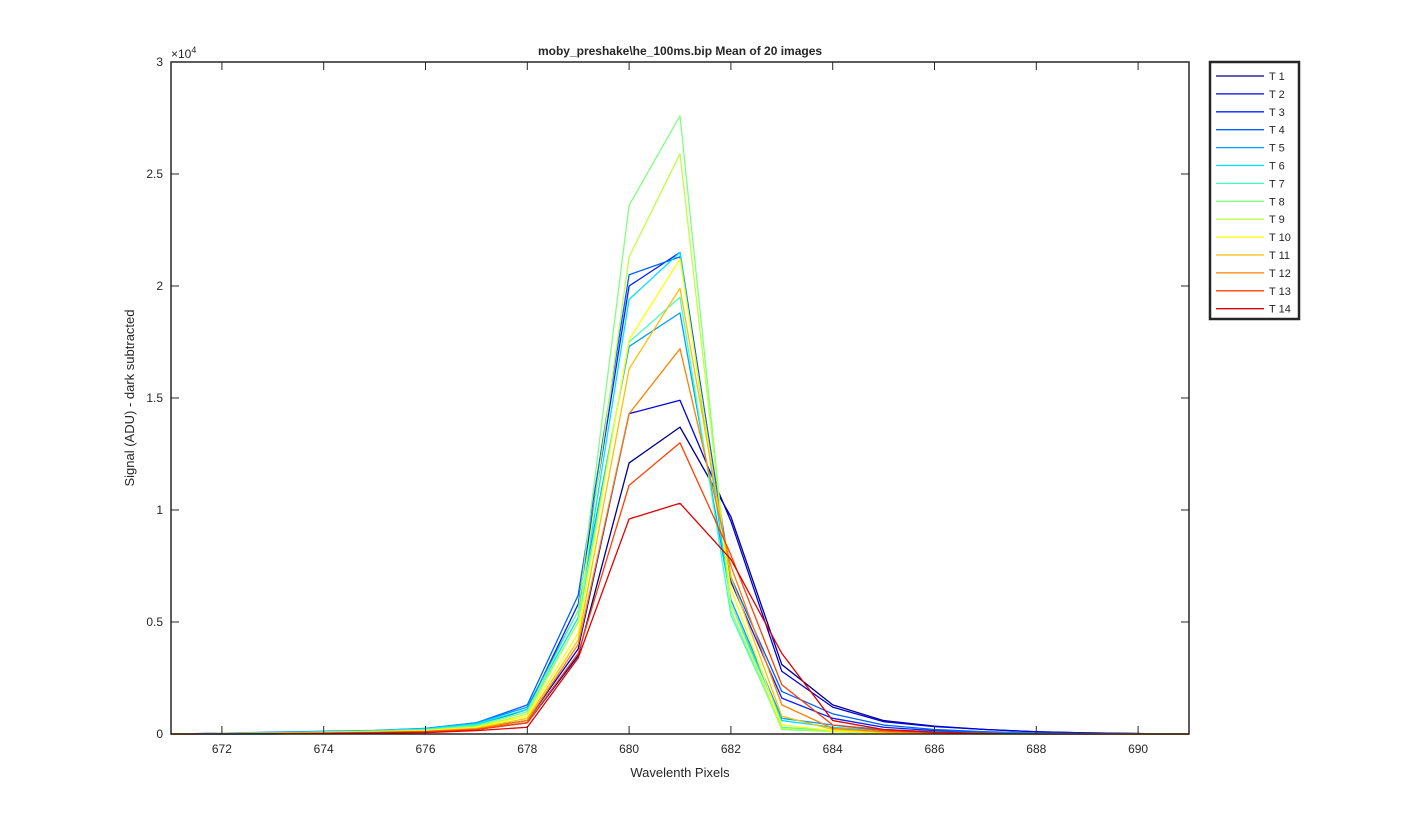  Describe the element at coordinates (154, 622) in the screenshot. I see `y-tick-label-1: 0.5` at that location.